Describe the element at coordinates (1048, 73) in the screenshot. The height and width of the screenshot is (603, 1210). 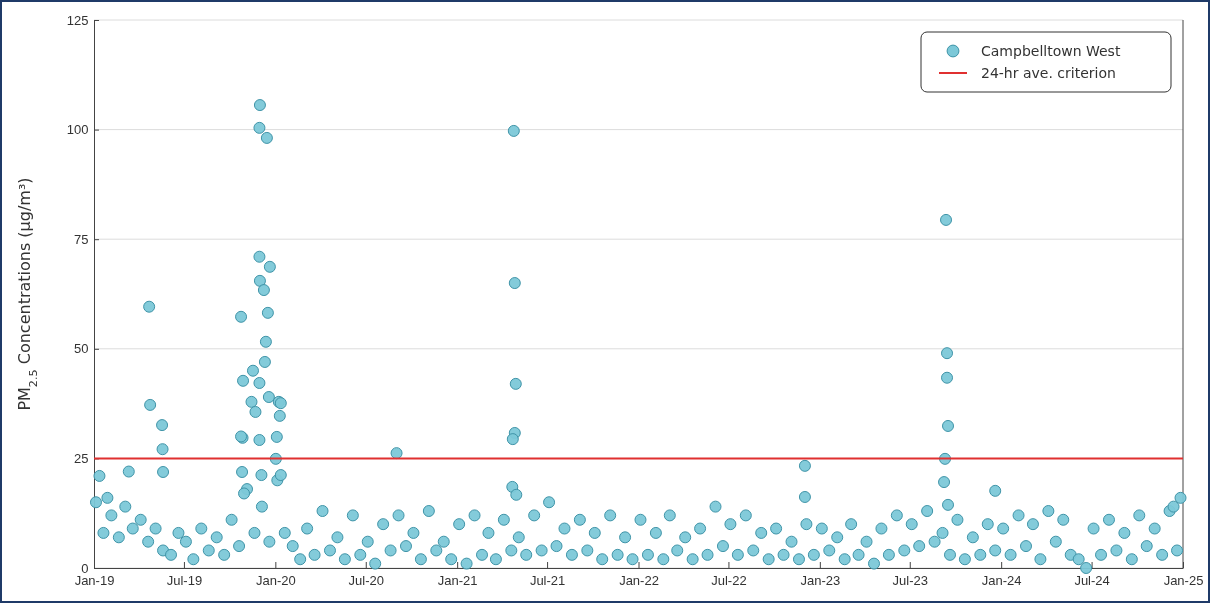
I see `legend-label: 24-hr ave. criterion` at that location.